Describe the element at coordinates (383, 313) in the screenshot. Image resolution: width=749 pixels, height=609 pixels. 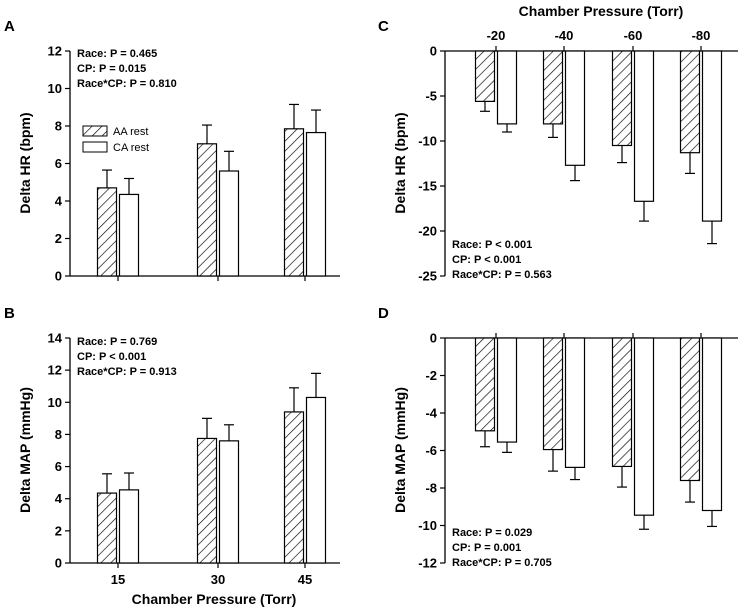
I see `panel-label-d: D` at that location.